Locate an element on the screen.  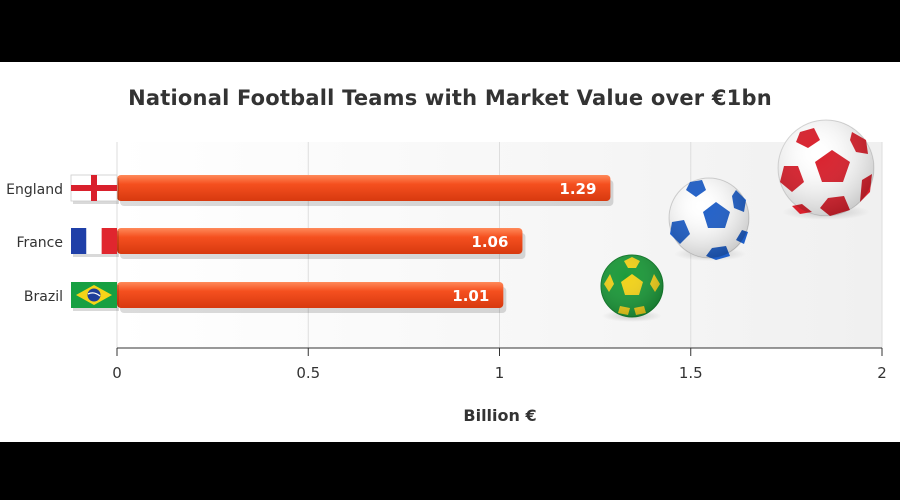
y-axis: England France Brazil is located at coordinates (62, 242).